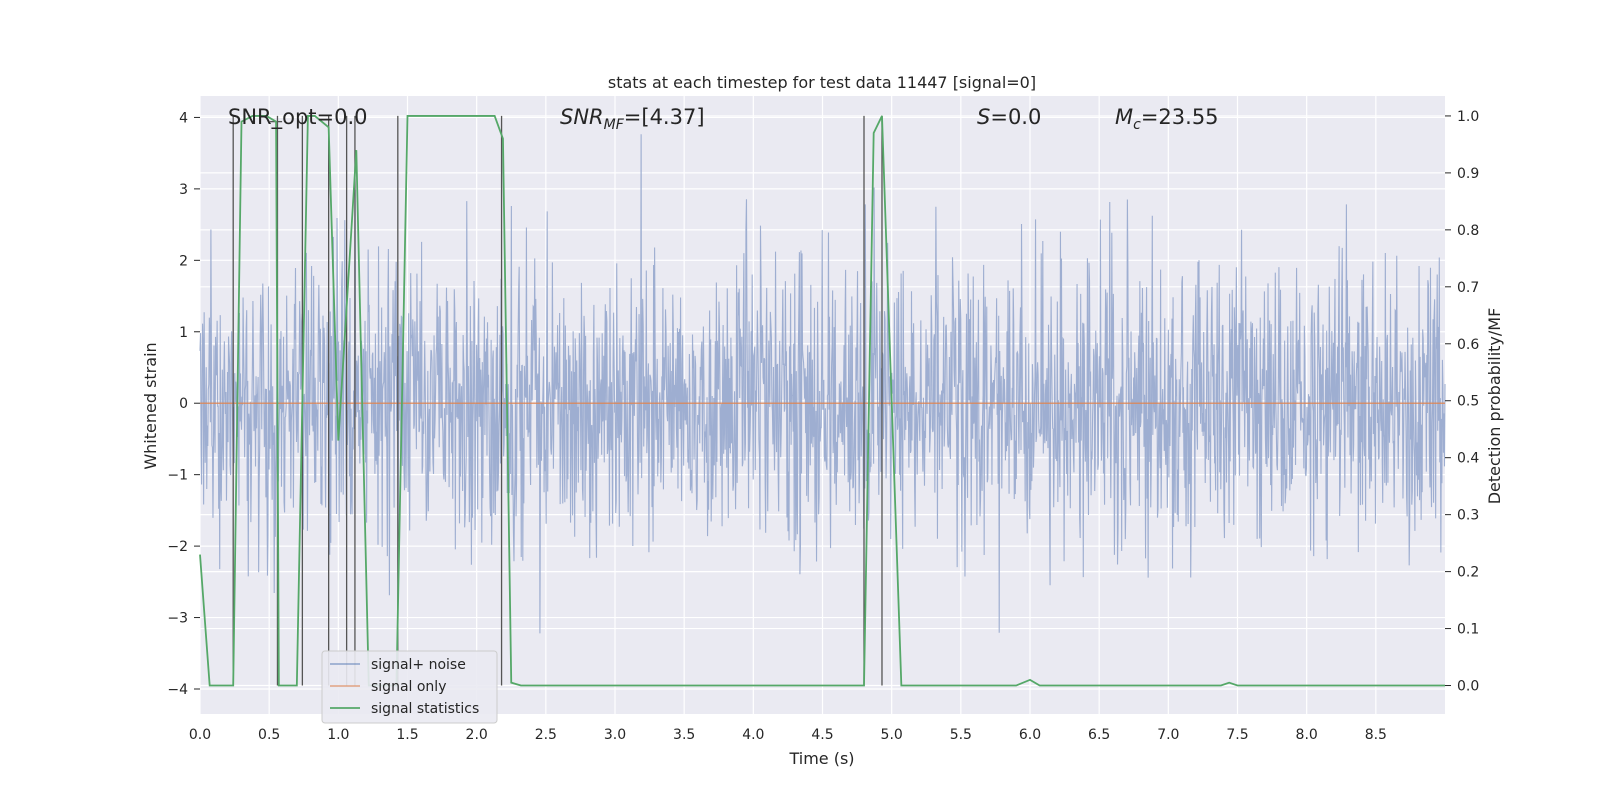 Image resolution: width=1600 pixels, height=800 pixels. I want to click on x-tick-label-10: 5.0, so click(892, 735).